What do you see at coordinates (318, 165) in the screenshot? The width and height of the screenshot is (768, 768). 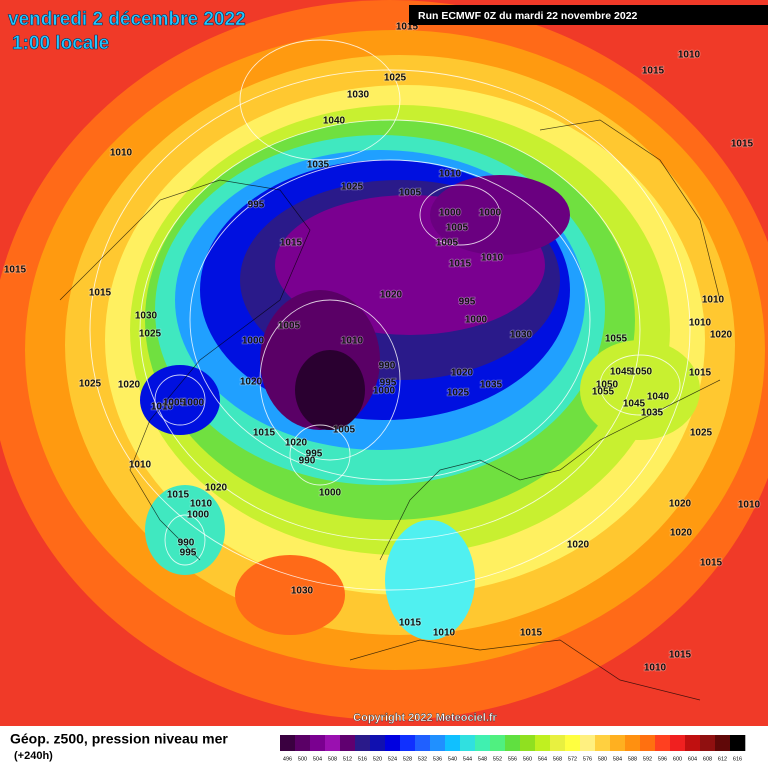 I see `isobar-label: 1035` at bounding box center [318, 165].